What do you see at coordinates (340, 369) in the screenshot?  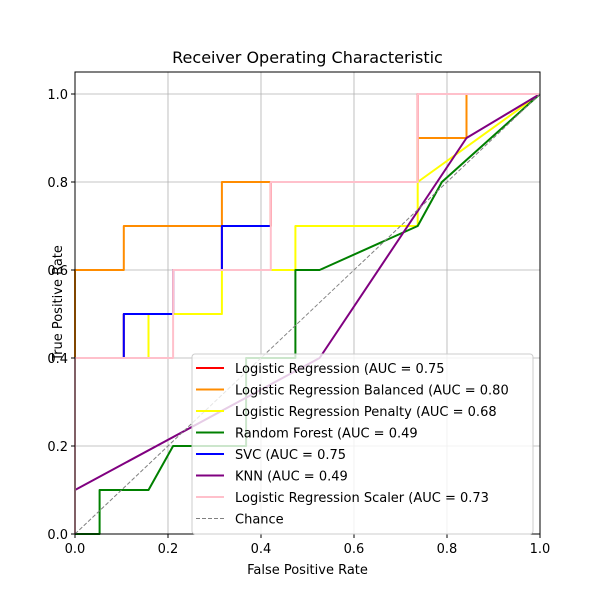 I see `legend-label-0: Logistic Regression (AUC = 0.75` at bounding box center [340, 369].